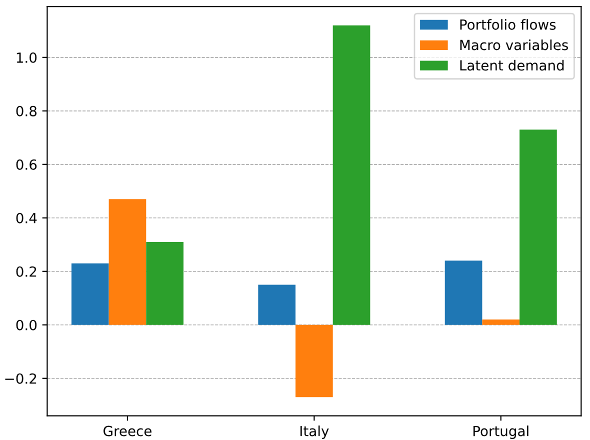 This screenshot has height=440, width=590. What do you see at coordinates (20, 378) in the screenshot?
I see `y-tick-label: −0.2` at bounding box center [20, 378].